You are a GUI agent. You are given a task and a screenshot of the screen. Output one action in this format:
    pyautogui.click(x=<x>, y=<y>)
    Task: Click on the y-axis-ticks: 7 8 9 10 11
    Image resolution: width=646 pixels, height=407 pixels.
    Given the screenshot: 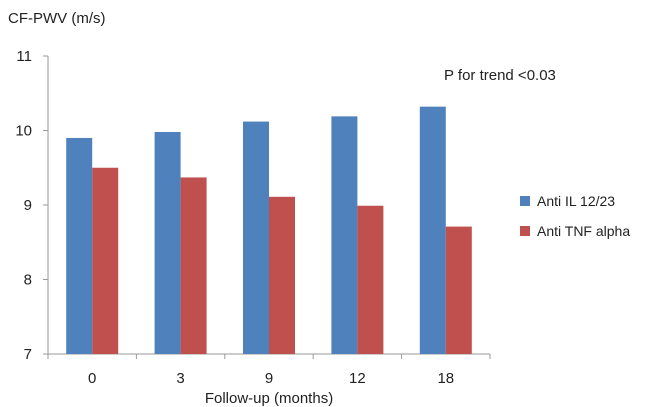 What is the action you would take?
    pyautogui.click(x=31, y=205)
    